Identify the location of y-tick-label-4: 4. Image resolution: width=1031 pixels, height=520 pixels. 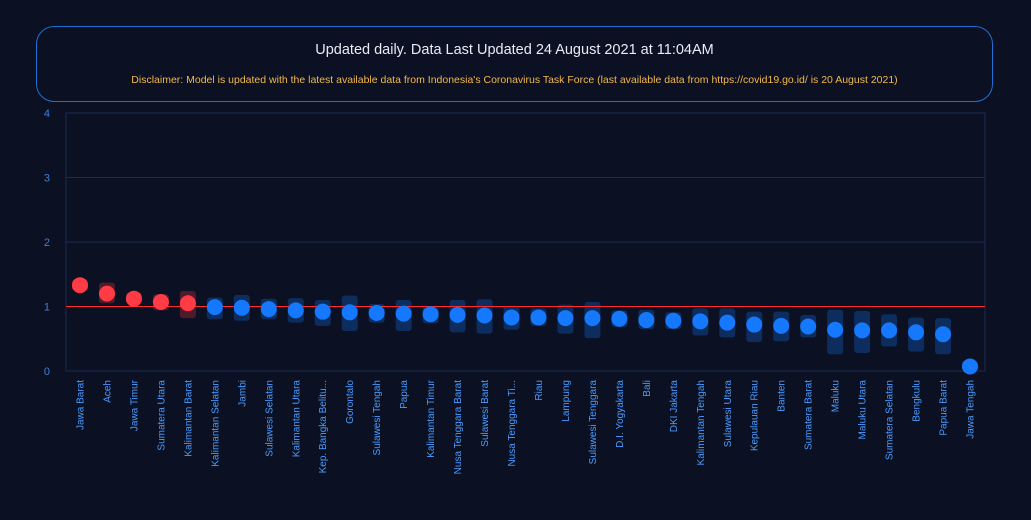
(47, 114).